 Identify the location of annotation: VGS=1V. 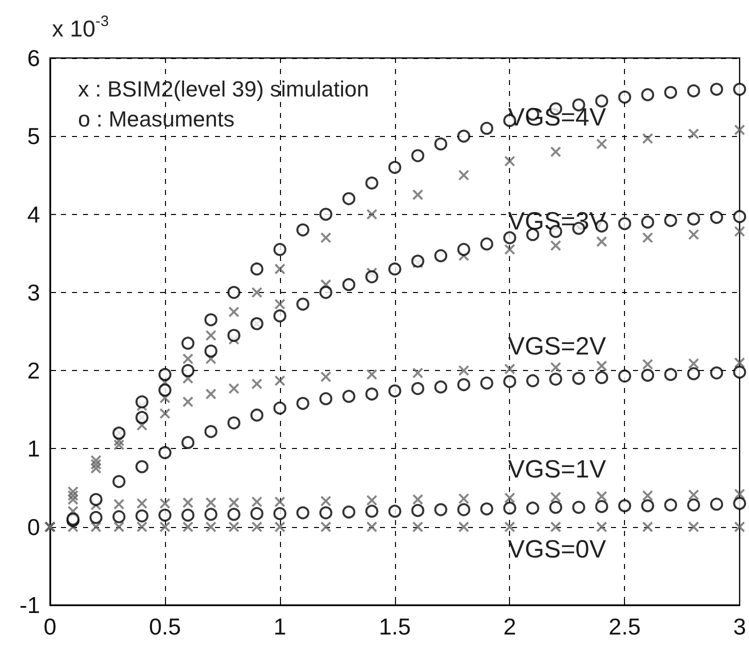
(557, 470).